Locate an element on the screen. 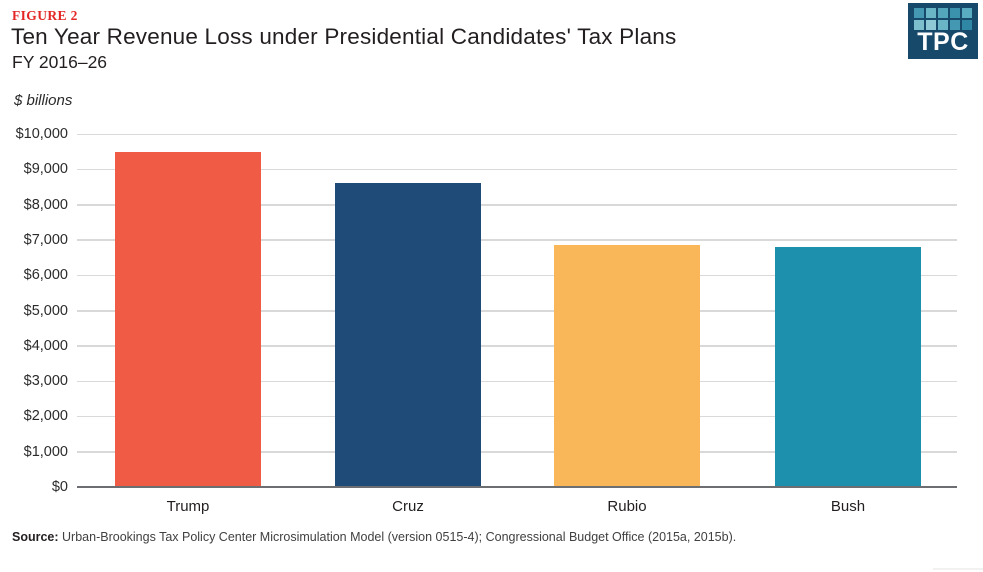 This screenshot has width=983, height=572. logo-text: TPC is located at coordinates (943, 42).